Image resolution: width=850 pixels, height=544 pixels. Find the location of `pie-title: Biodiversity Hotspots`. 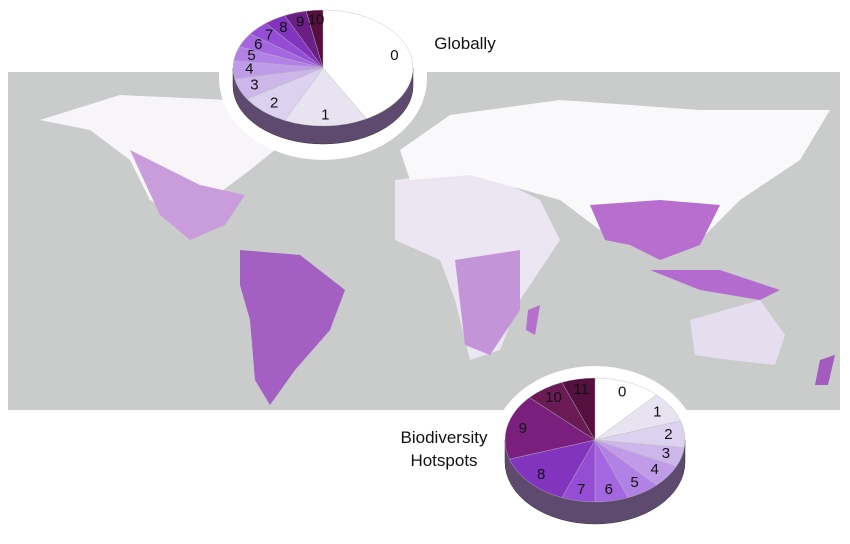

pie-title: Biodiversity Hotspots is located at coordinates (444, 449).